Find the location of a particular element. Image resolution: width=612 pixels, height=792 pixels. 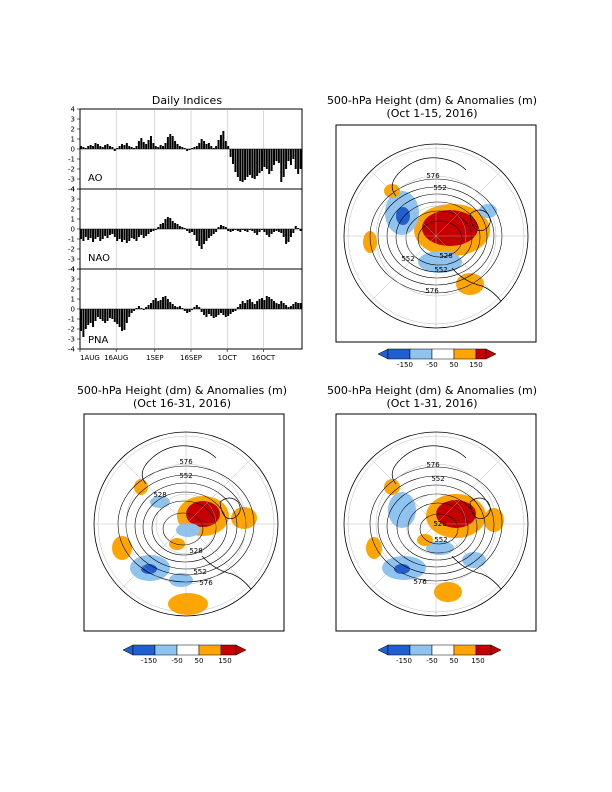

map-1-positive-anomaly-east is located at coordinates (244, 518).